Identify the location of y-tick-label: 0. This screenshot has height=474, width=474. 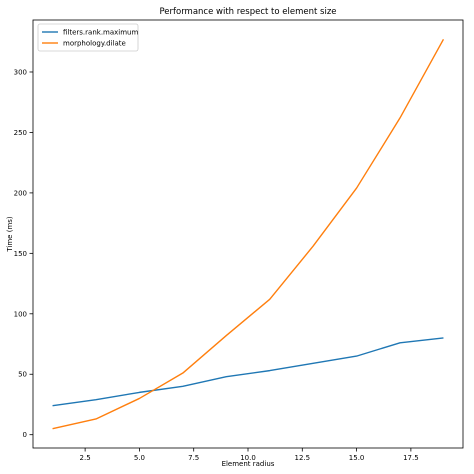
(25, 435).